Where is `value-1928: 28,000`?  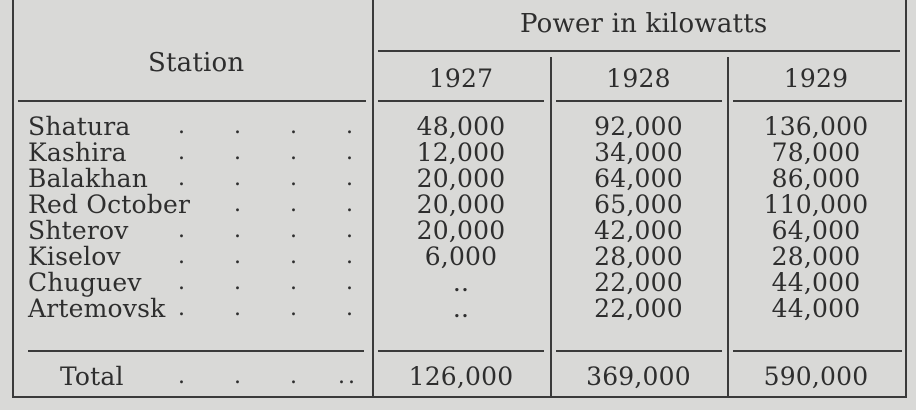
value-1928: 28,000 is located at coordinates (638, 256).